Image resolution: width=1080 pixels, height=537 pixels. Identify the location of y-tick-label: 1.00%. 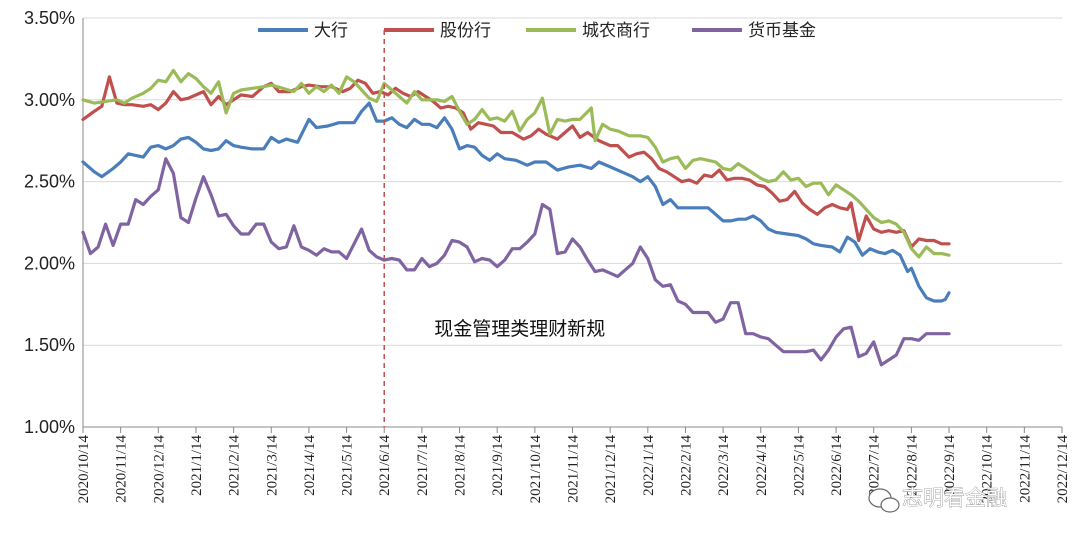
(49, 427).